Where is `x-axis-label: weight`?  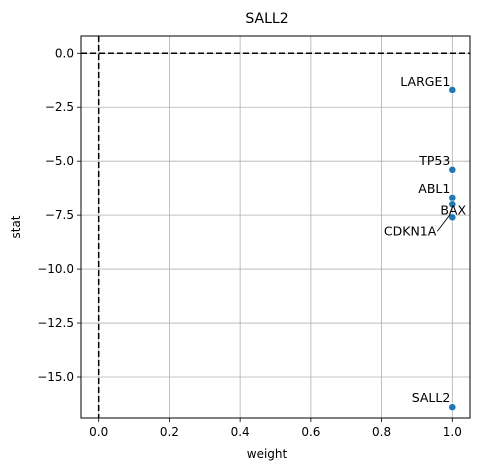
x-axis-label: weight is located at coordinates (267, 454).